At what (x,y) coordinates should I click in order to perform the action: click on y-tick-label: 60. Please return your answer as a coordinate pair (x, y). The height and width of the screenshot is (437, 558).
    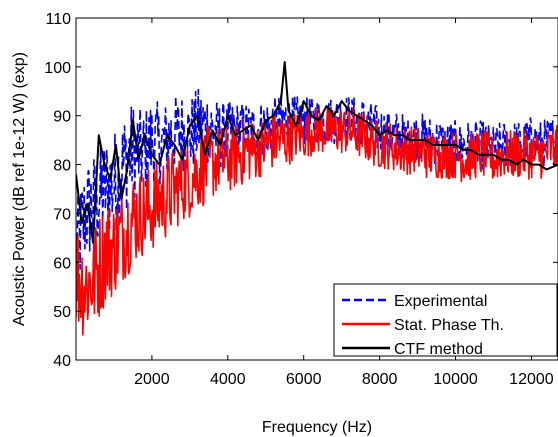
    Looking at the image, I should click on (62, 263).